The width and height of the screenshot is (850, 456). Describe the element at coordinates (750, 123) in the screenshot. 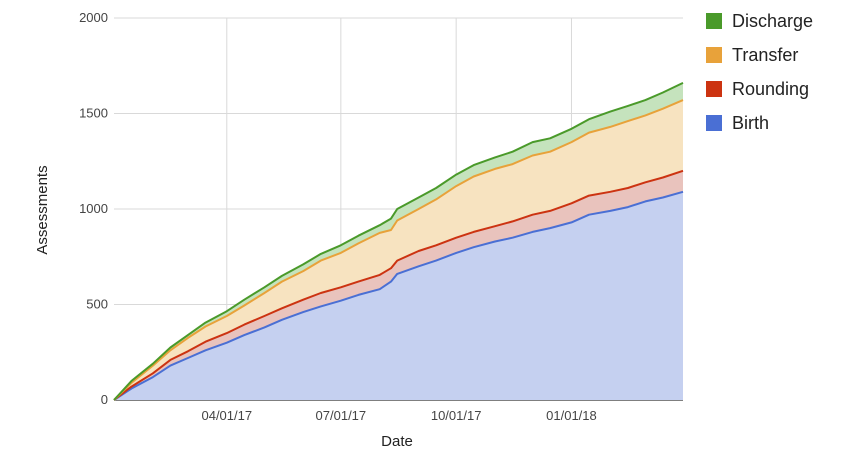

I see `legend-label-birth: Birth` at that location.